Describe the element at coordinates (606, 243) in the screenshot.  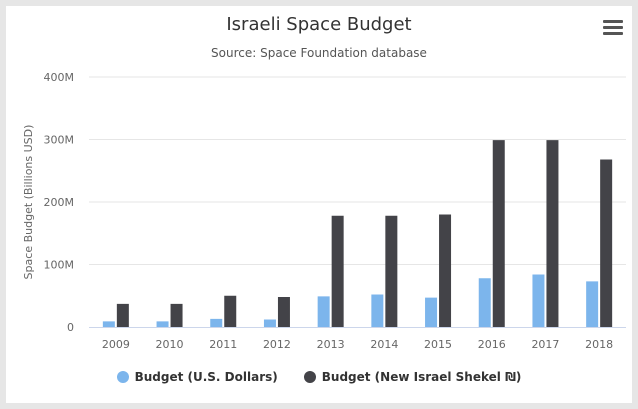
I see `bar-nis-2018` at that location.